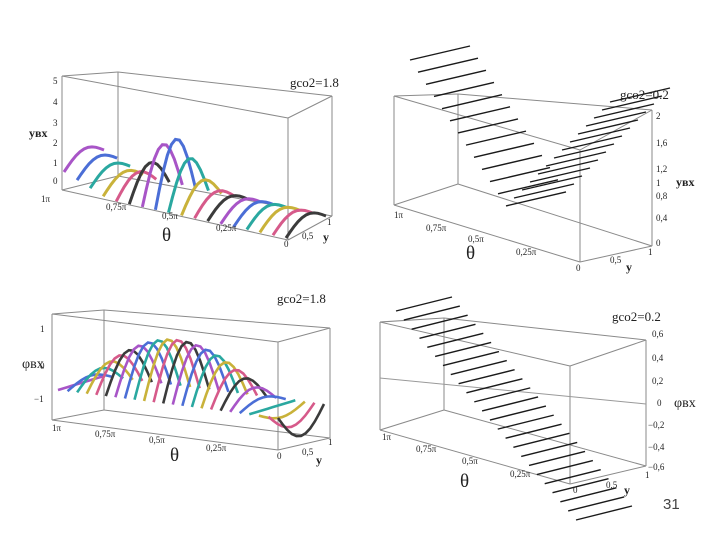 This screenshot has width=720, height=540. What do you see at coordinates (426, 449) in the screenshot?
I see `theta-tick-4-1: 0,75π` at bounding box center [426, 449].